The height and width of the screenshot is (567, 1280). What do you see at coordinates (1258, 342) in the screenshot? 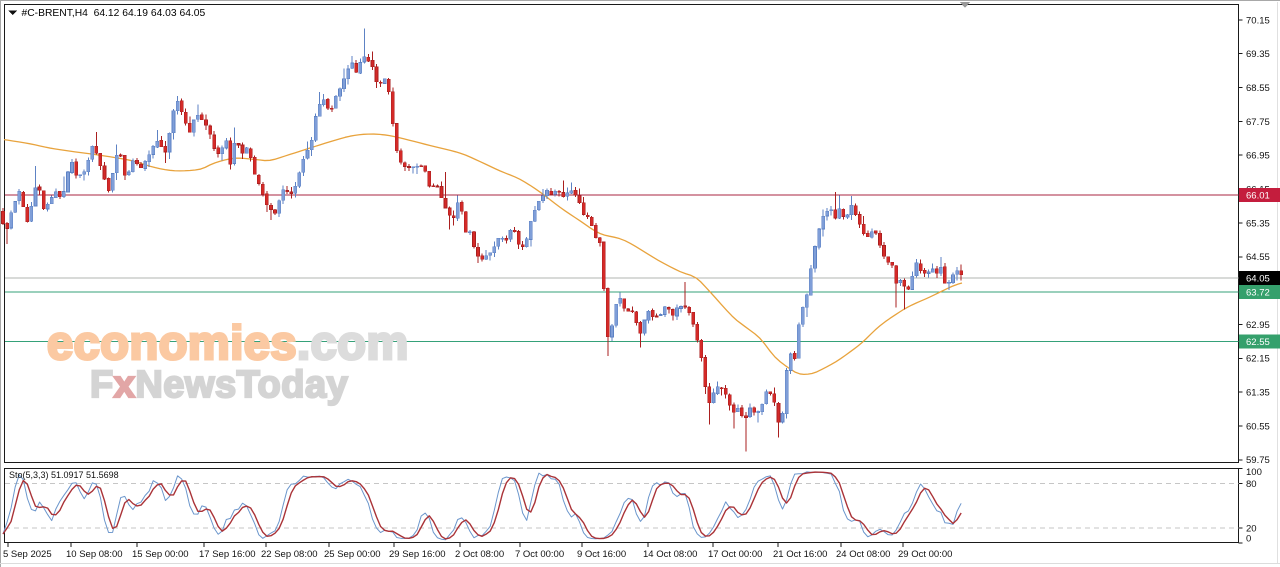
I see `svg-text: 62.55` at bounding box center [1258, 342].